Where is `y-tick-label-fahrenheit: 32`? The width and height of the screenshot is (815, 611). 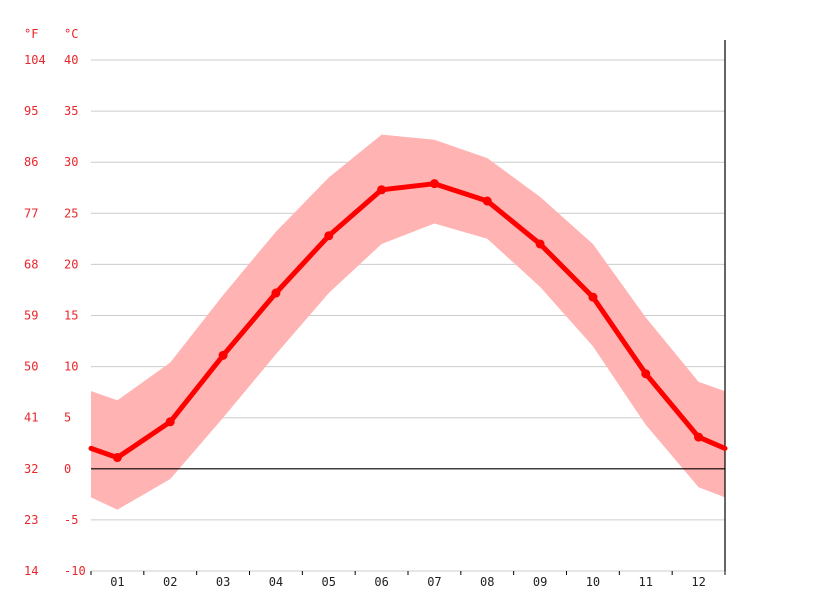
y-tick-label-fahrenheit: 32 is located at coordinates (31, 469).